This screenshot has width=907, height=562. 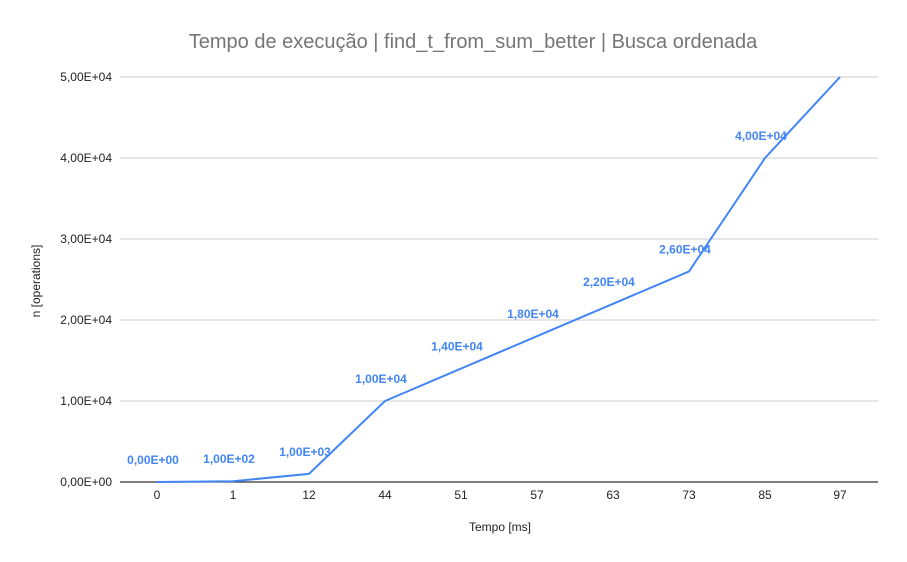 I want to click on x-tick-label: 85, so click(x=765, y=495).